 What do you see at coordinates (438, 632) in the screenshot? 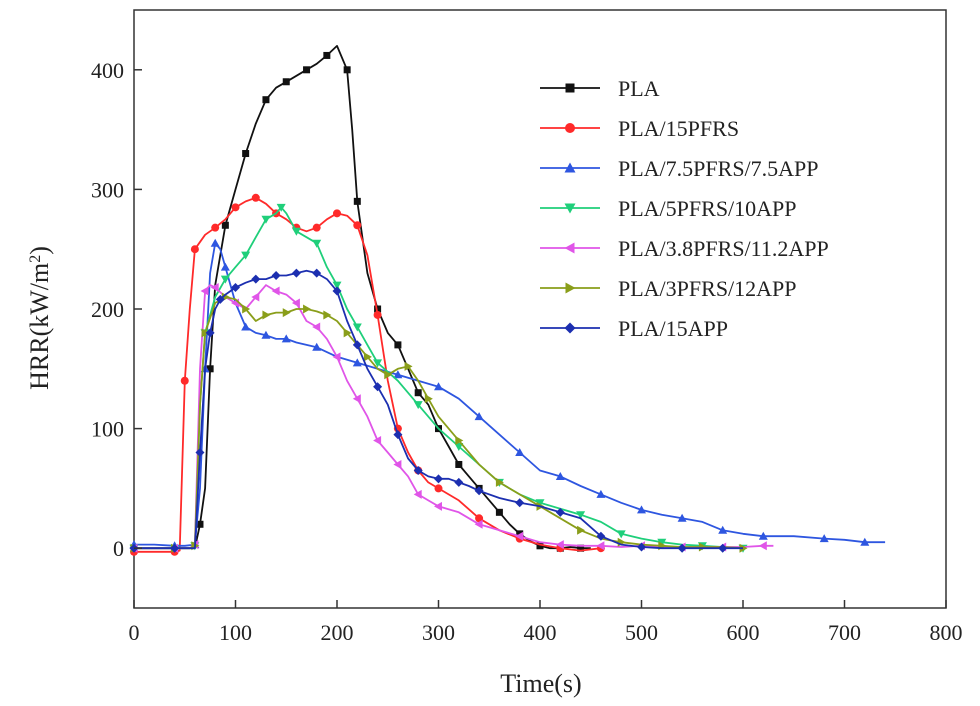
I see `x-tick-label: 300` at bounding box center [438, 632].